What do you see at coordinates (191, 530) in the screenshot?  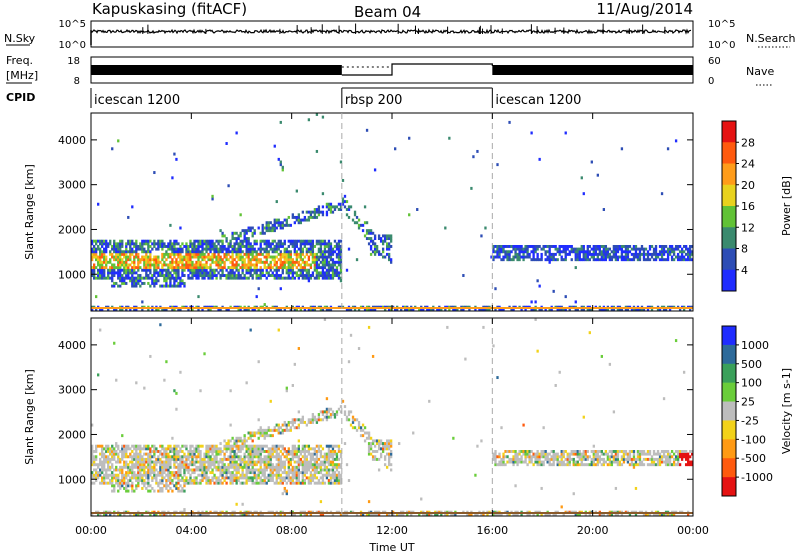 I see `x-tick-label: 04:00` at bounding box center [191, 530].